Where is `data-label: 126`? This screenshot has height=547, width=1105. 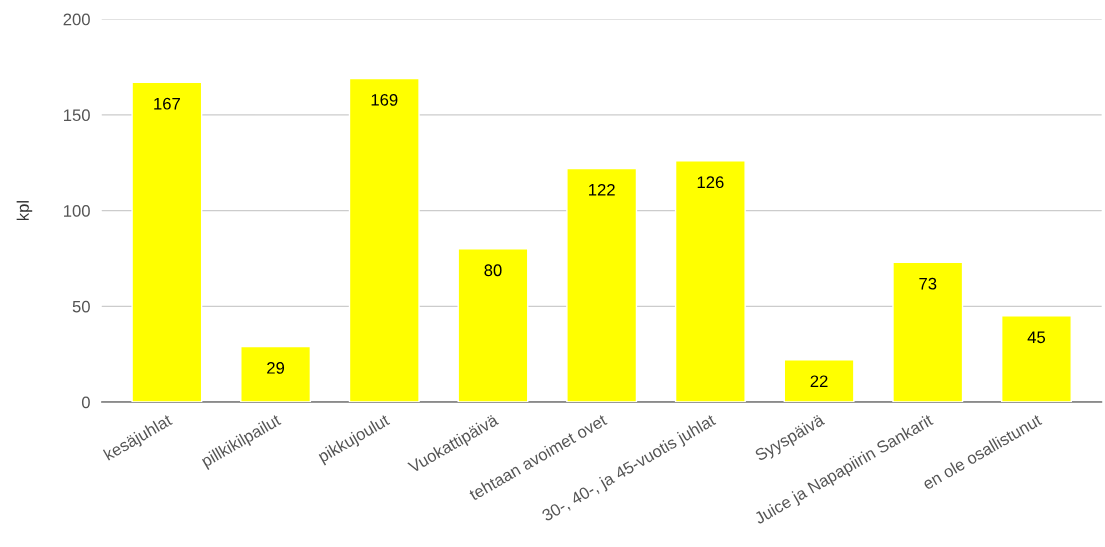
data-label: 126 is located at coordinates (710, 182).